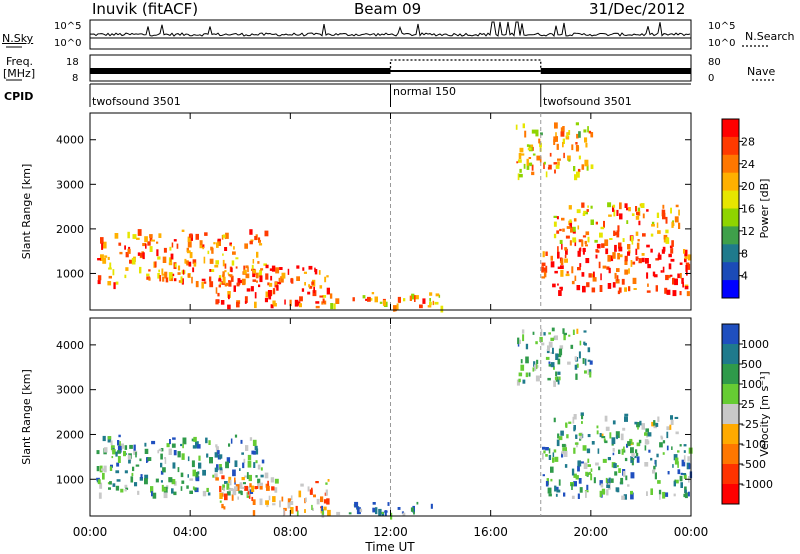 The width and height of the screenshot is (800, 554). What do you see at coordinates (19, 96) in the screenshot?
I see `cpid-label: CPID` at bounding box center [19, 96].